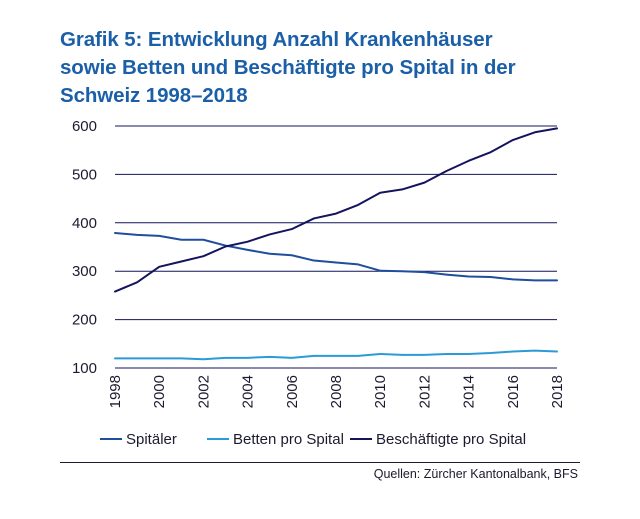  I want to click on x-tick-label-2018: 2018, so click(557, 391).